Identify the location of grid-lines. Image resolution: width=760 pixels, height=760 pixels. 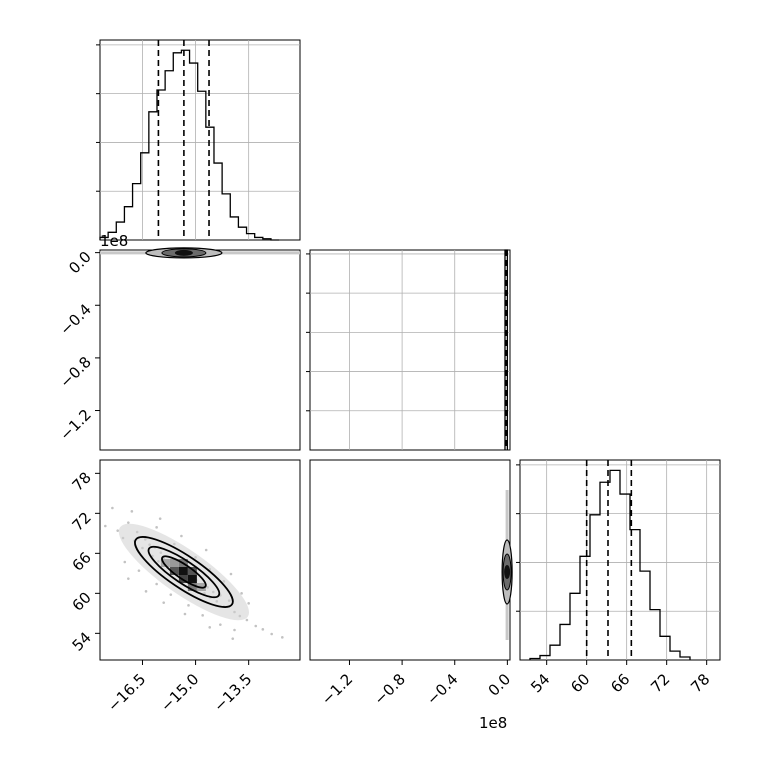
(200, 140).